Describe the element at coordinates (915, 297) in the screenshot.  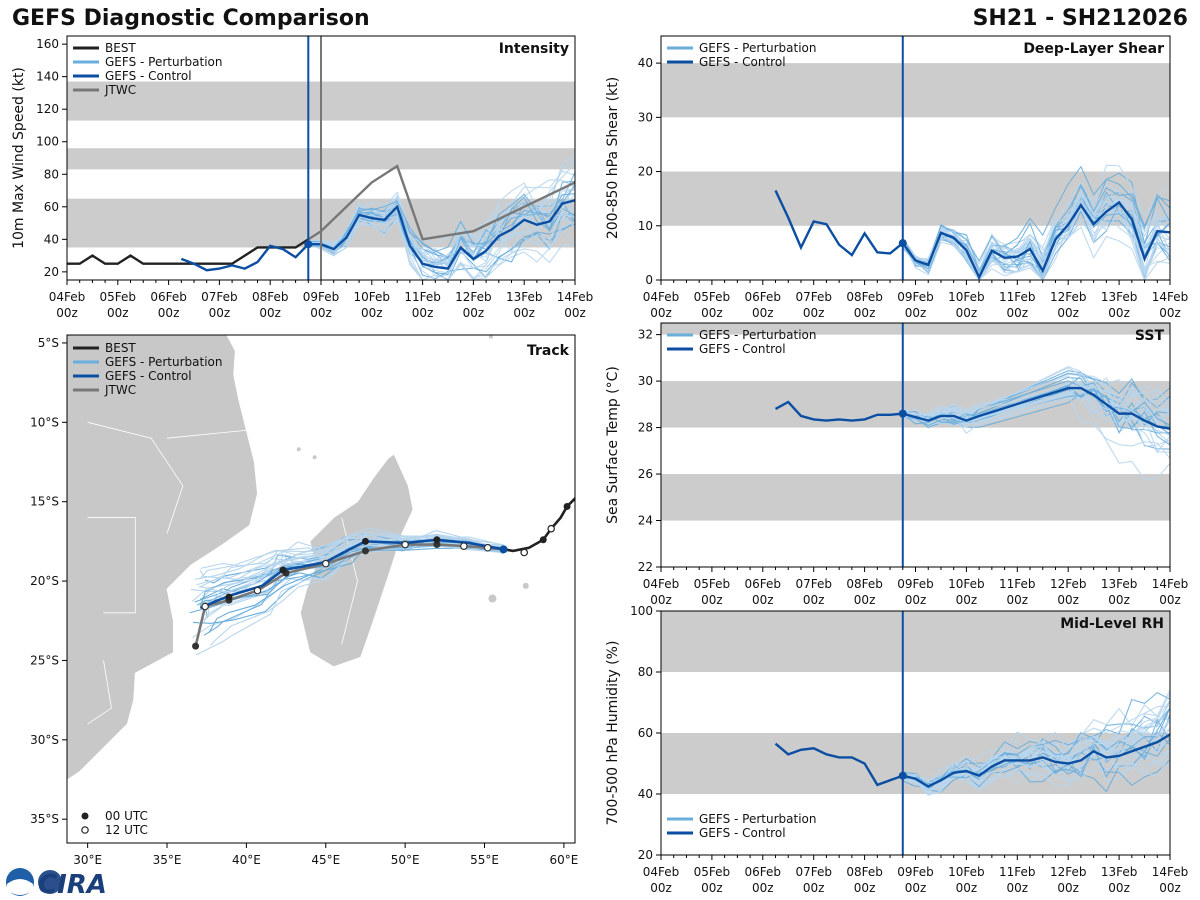
I see `shear-xtick-label: 09Feb` at that location.